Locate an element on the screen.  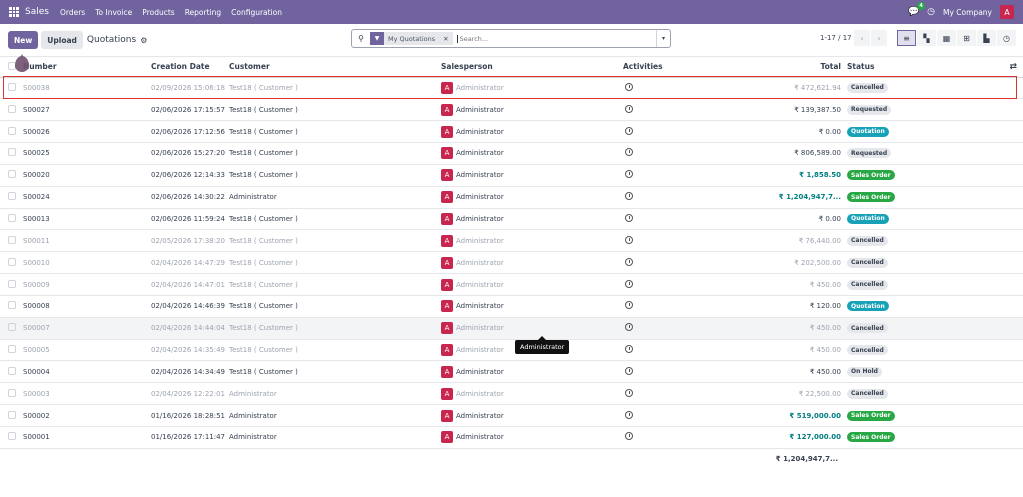
column-creation-date: Creation Date is located at coordinates (190, 67).